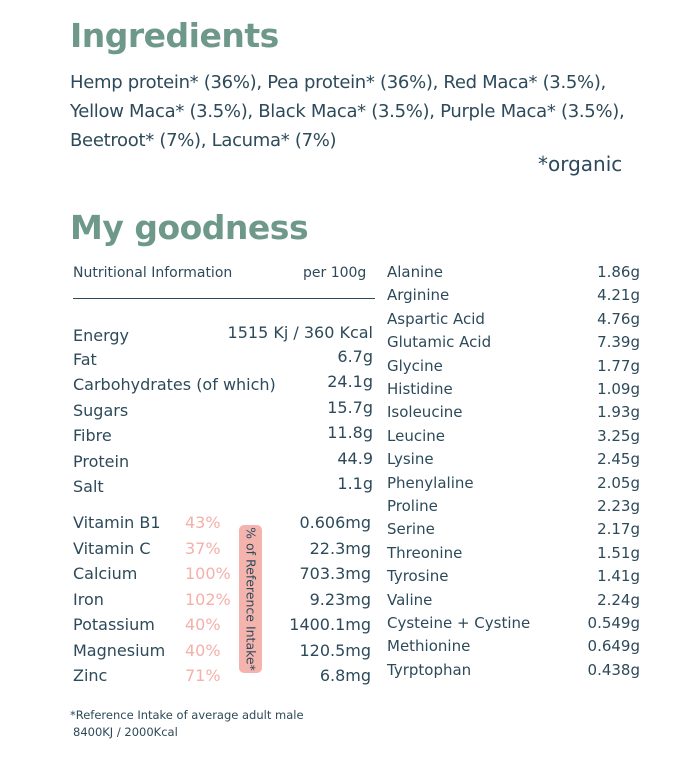 The height and width of the screenshot is (758, 700). Describe the element at coordinates (429, 646) in the screenshot. I see `label: Methionine` at that location.